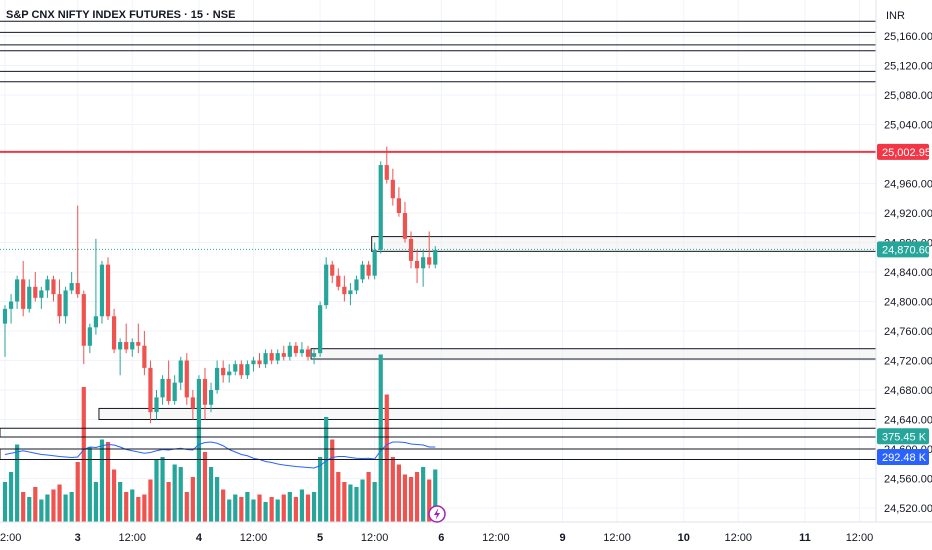  What do you see at coordinates (904, 437) in the screenshot?
I see `volume-last-badge-label: 375.45 K` at bounding box center [904, 437].